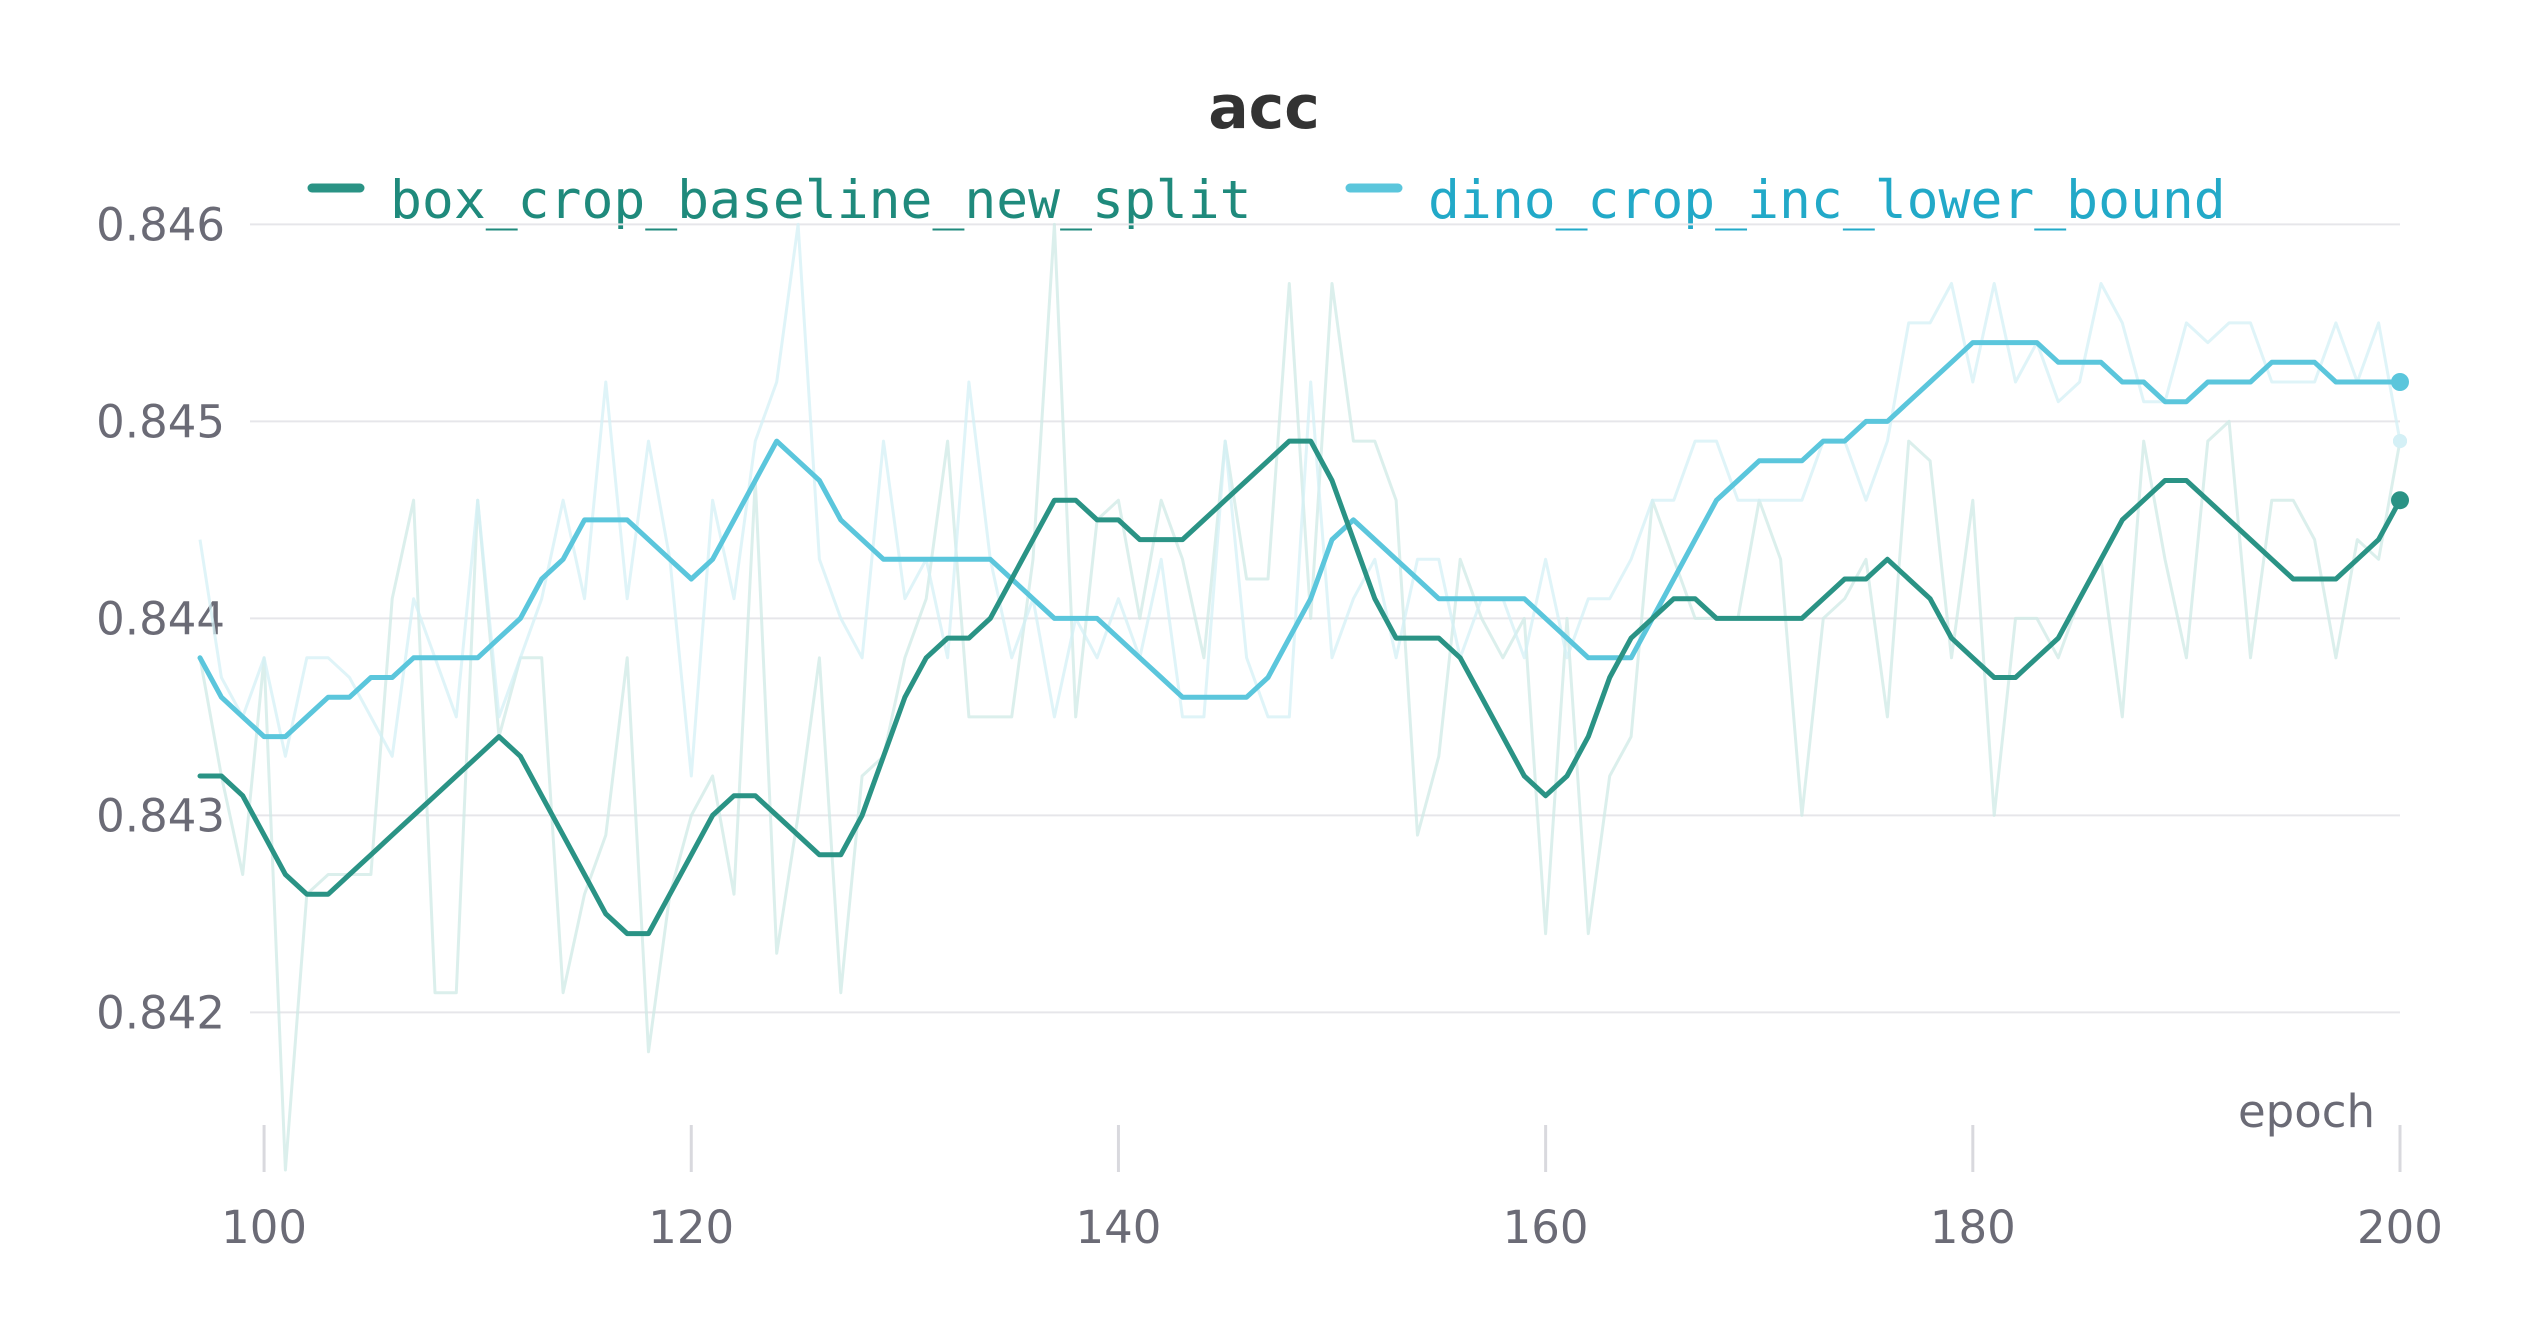 Image resolution: width=2528 pixels, height=1328 pixels. What do you see at coordinates (821, 200) in the screenshot?
I see `legend-label-box-crop: box_crop_baseline_new_split` at bounding box center [821, 200].